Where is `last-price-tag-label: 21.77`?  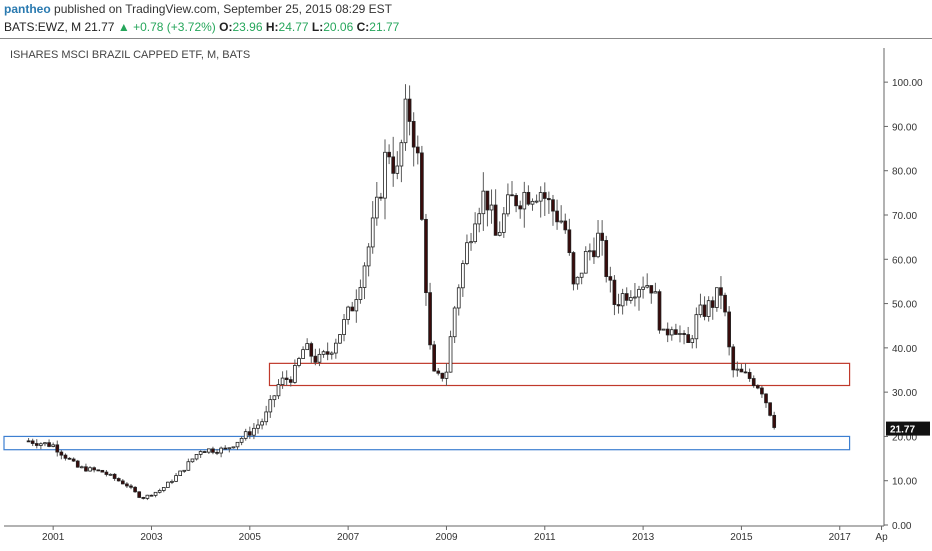
last-price-tag-label: 21.77 is located at coordinates (902, 430).